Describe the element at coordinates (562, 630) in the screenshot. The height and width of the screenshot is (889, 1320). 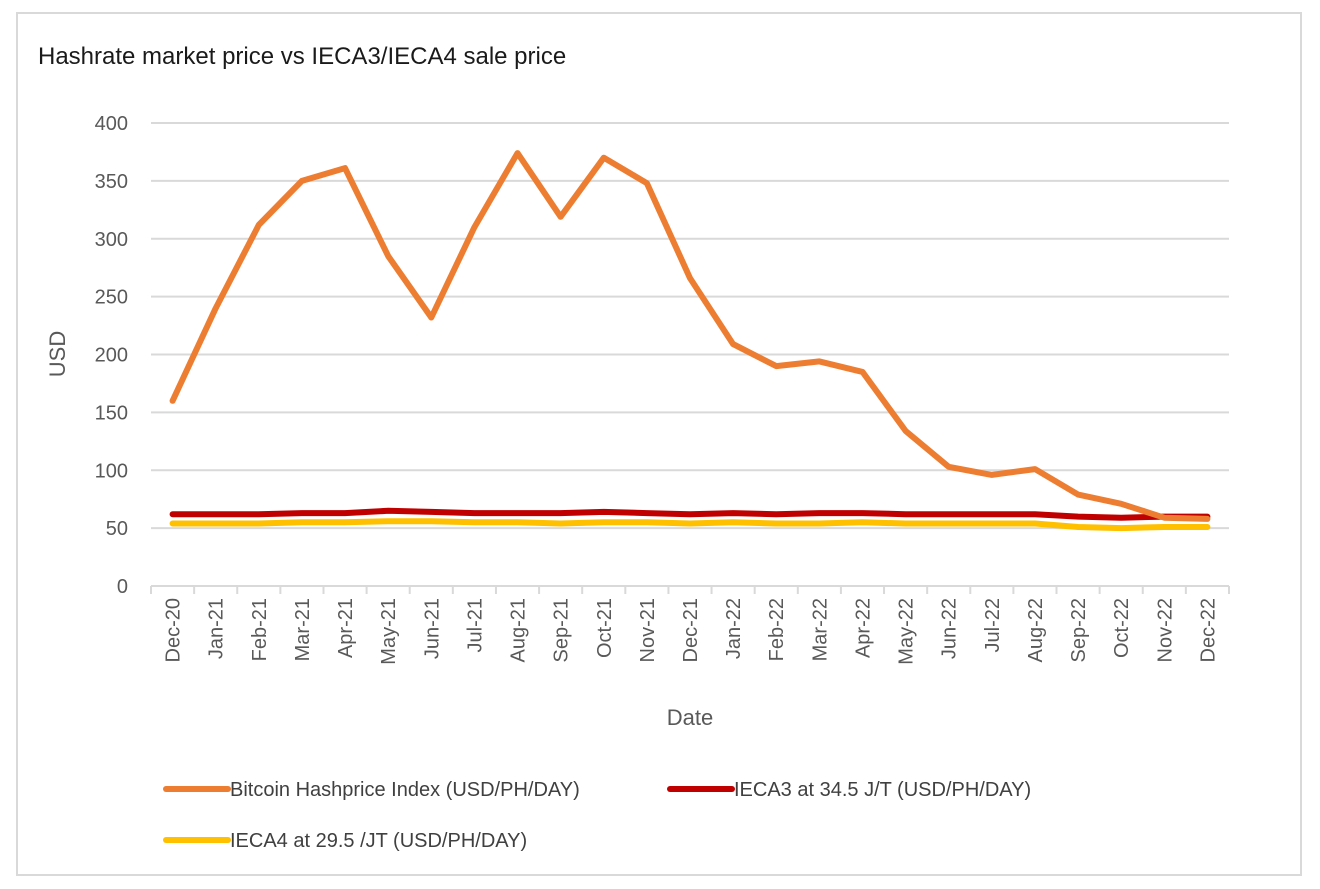
I see `x-tick-label: Sep-21` at that location.